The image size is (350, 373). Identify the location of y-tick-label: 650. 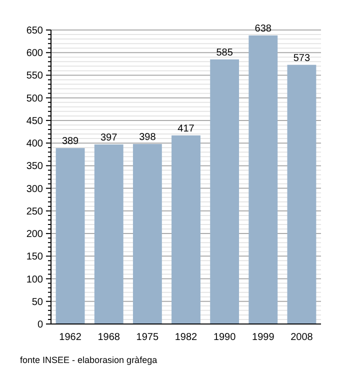
(35, 31).